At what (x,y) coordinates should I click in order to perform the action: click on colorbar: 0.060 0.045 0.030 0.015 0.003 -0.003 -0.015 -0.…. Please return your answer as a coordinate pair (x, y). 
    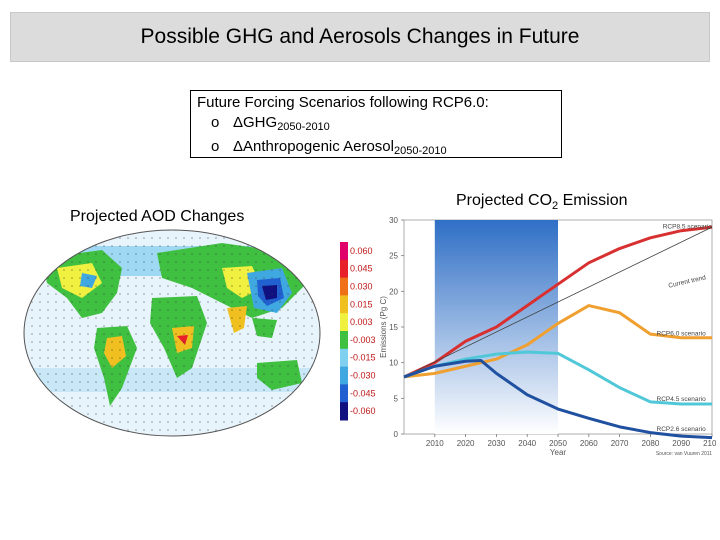
    Looking at the image, I should click on (358, 331).